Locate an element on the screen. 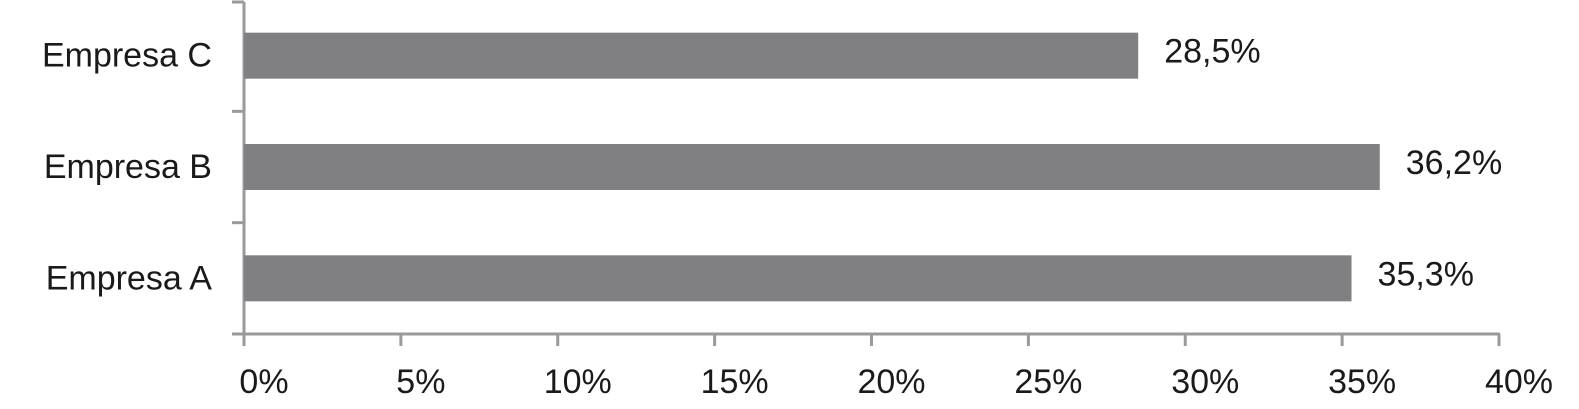 This screenshot has width=1579, height=409. x-tick-label: 40% is located at coordinates (1519, 382).